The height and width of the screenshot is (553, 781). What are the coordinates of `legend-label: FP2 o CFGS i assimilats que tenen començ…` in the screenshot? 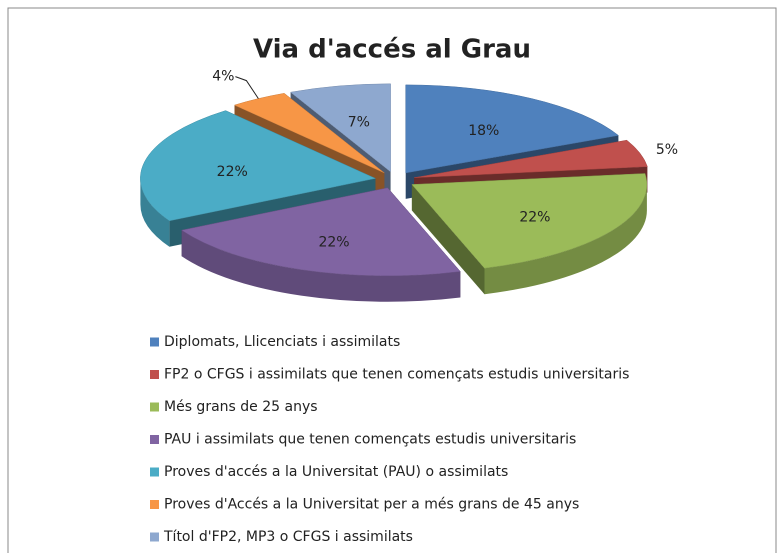 It's located at (396, 375).